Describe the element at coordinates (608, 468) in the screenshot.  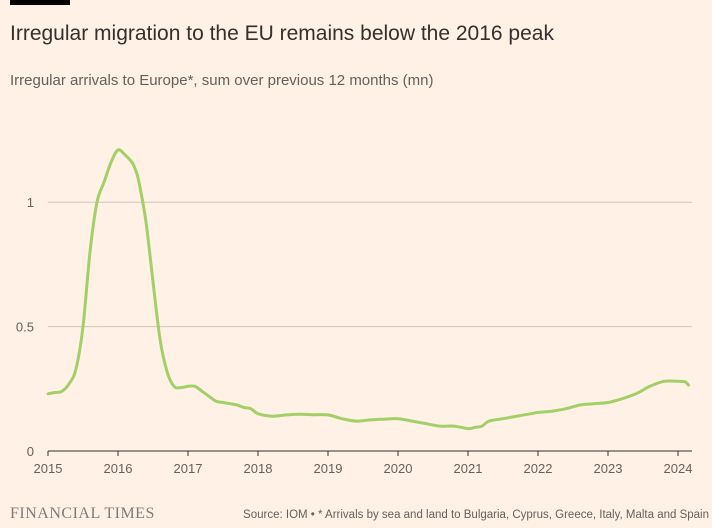
I see `x-tick-label: 2023` at that location.